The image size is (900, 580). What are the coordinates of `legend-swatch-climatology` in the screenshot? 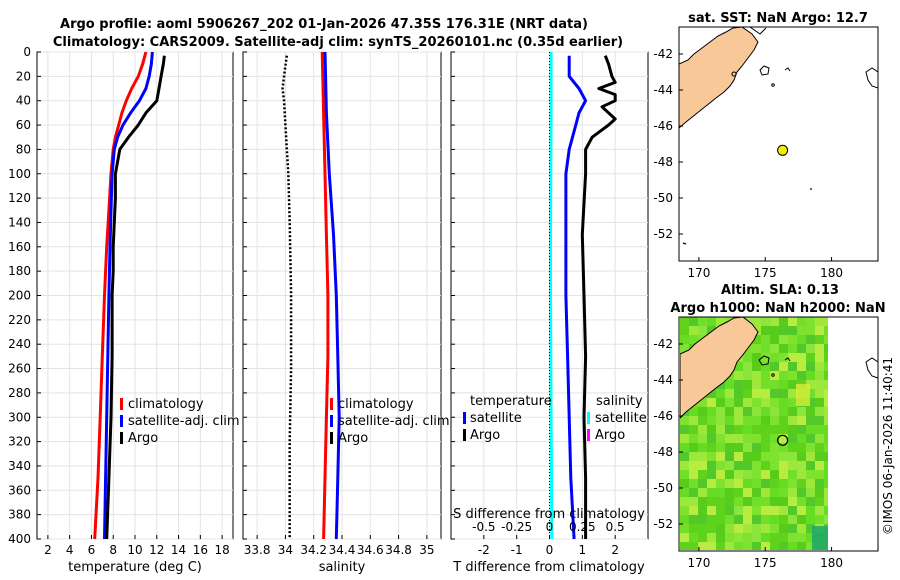 It's located at (331, 404).